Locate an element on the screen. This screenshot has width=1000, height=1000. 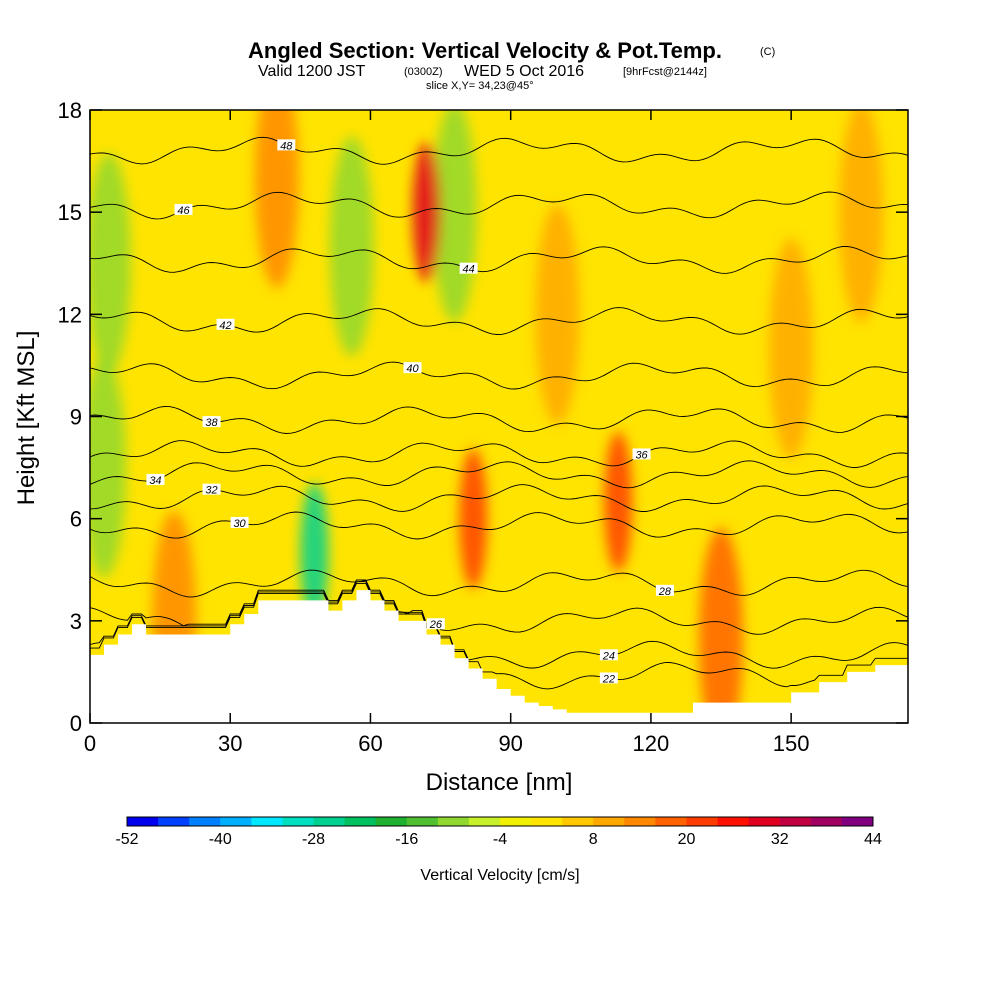
isentrope-label: 34 is located at coordinates (155, 481).